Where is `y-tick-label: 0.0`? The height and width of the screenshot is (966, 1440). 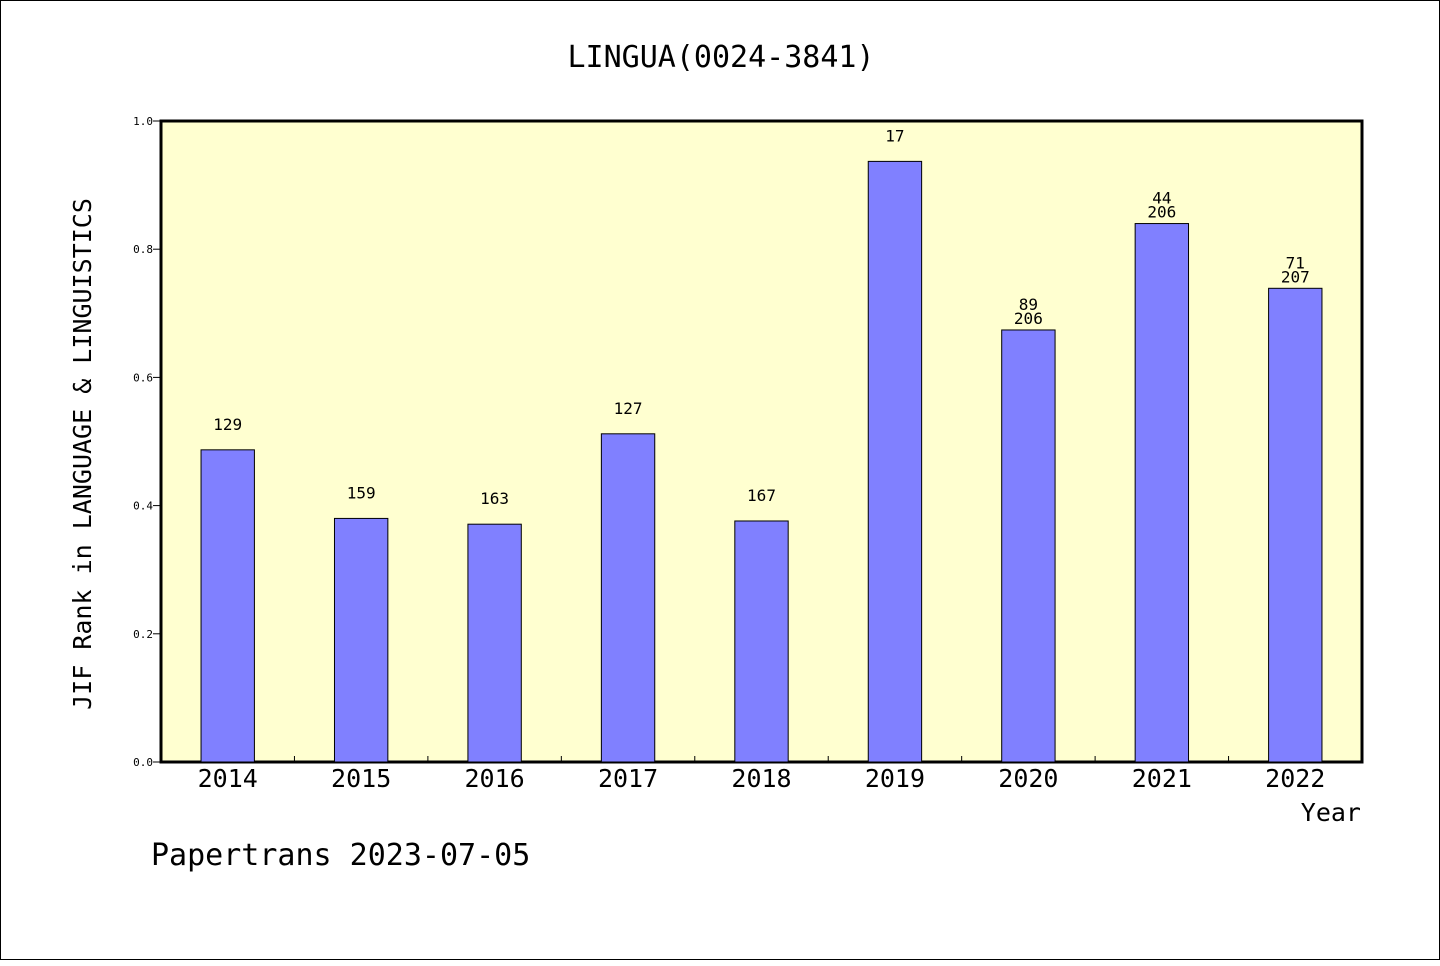 y-tick-label: 0.0 is located at coordinates (143, 762).